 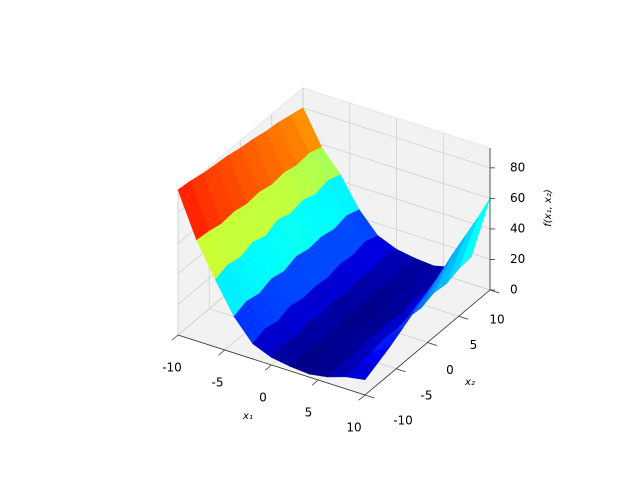 I want to click on z-tick-label: 40, so click(x=517, y=228).